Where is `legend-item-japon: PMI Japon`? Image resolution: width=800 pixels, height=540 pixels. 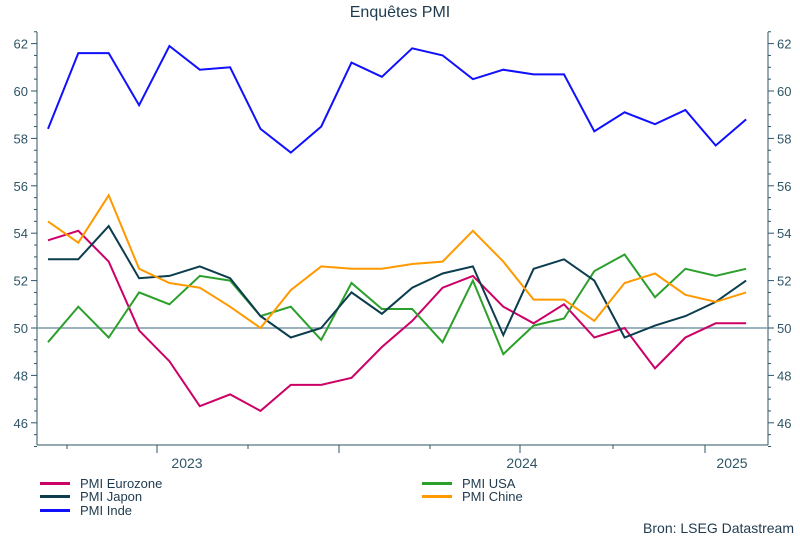
legend-item-japon: PMI Japon is located at coordinates (91, 496).